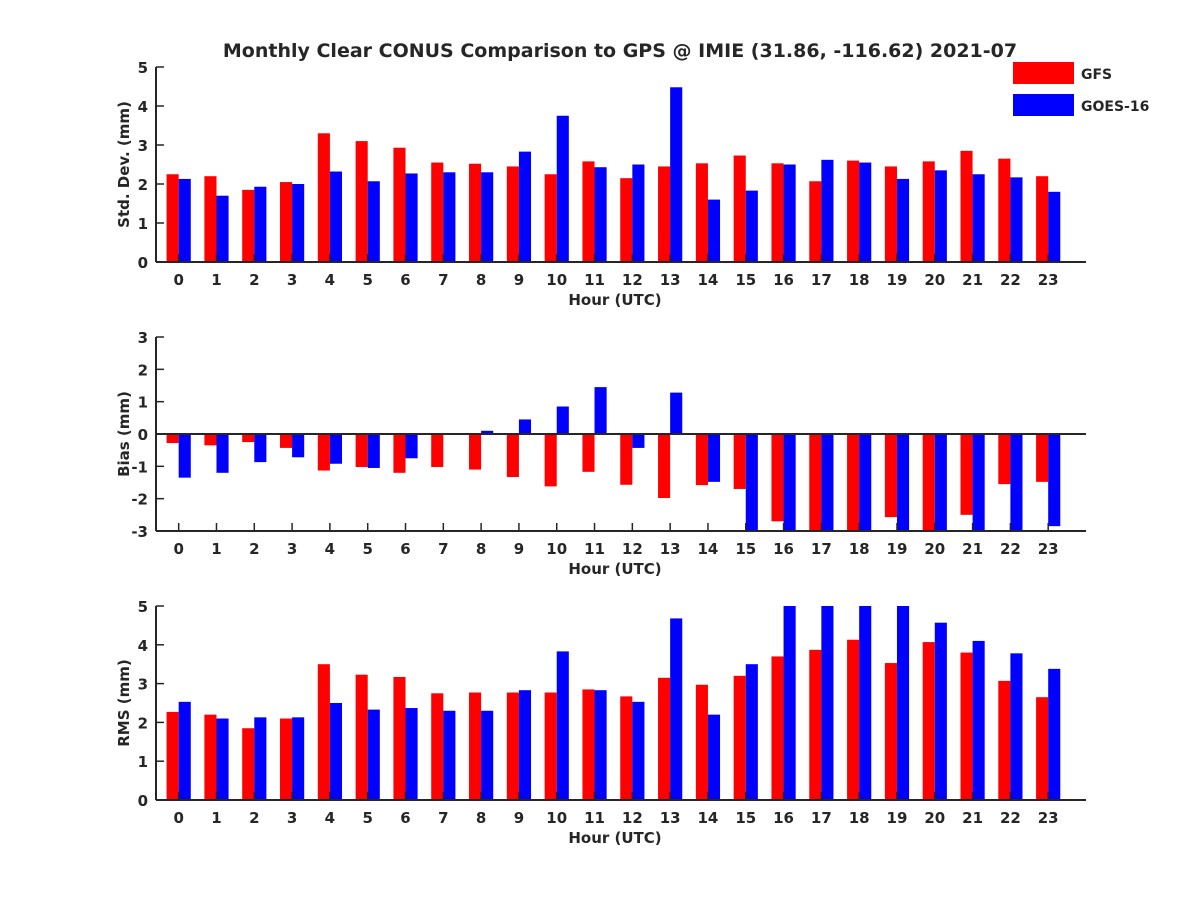 The width and height of the screenshot is (1200, 900). What do you see at coordinates (143, 185) in the screenshot?
I see `y-tick-label: 2` at bounding box center [143, 185].